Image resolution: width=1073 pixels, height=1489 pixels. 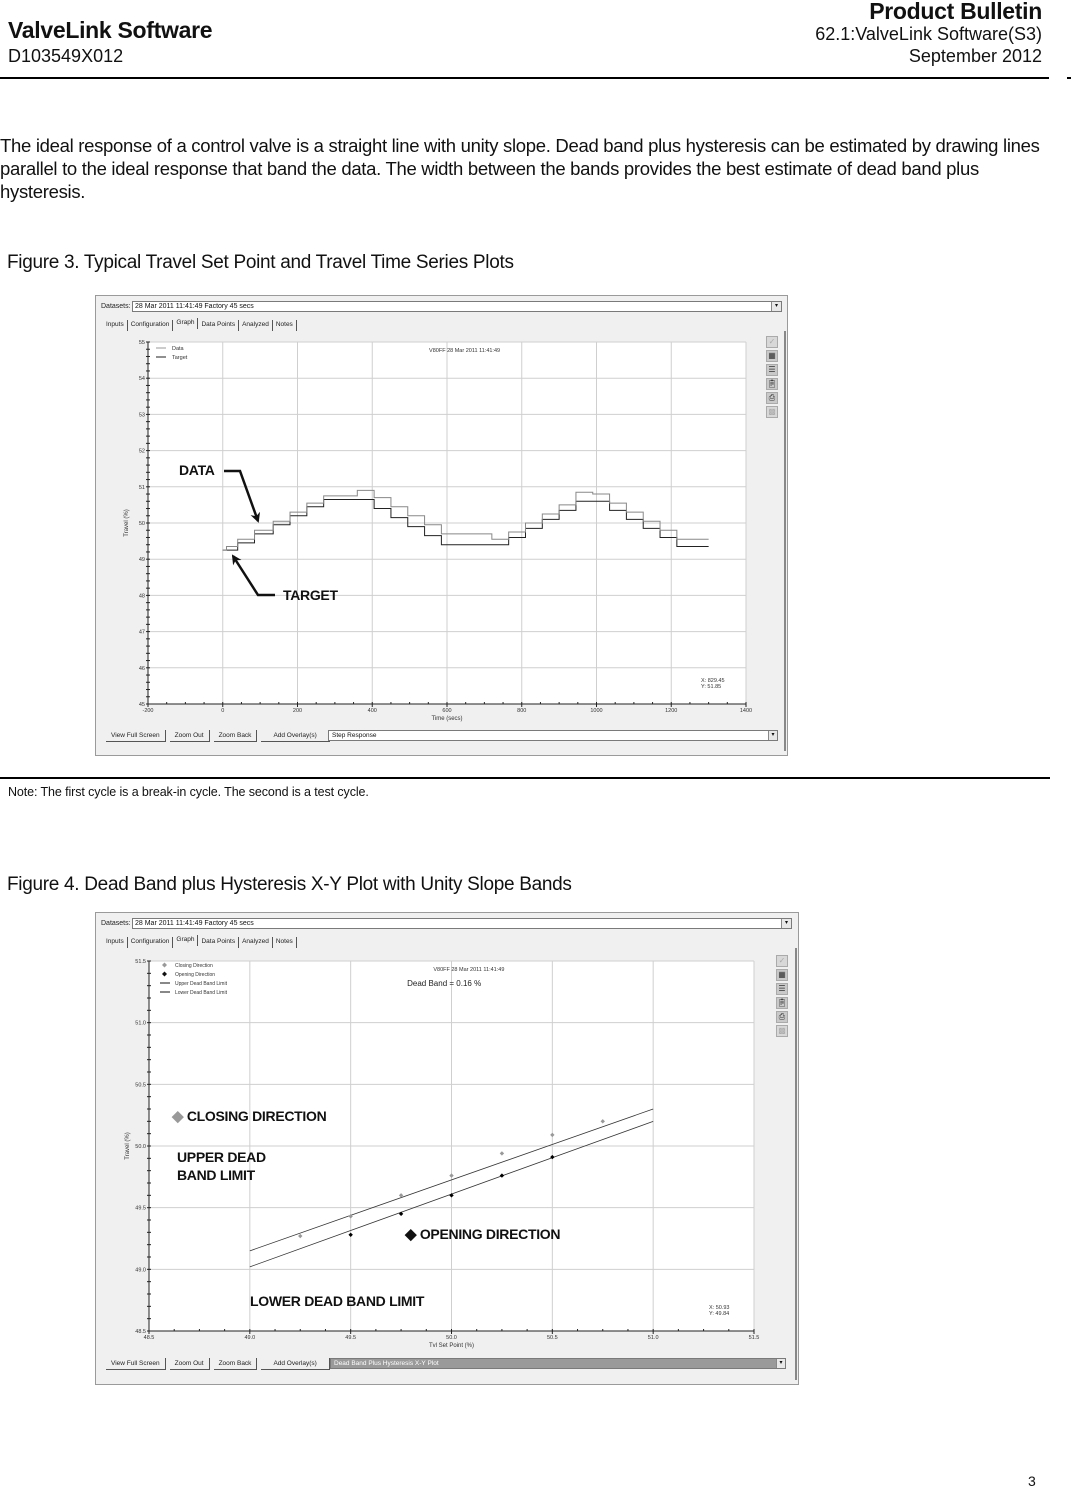 What do you see at coordinates (142, 669) in the screenshot?
I see `svg-text: 46` at bounding box center [142, 669].